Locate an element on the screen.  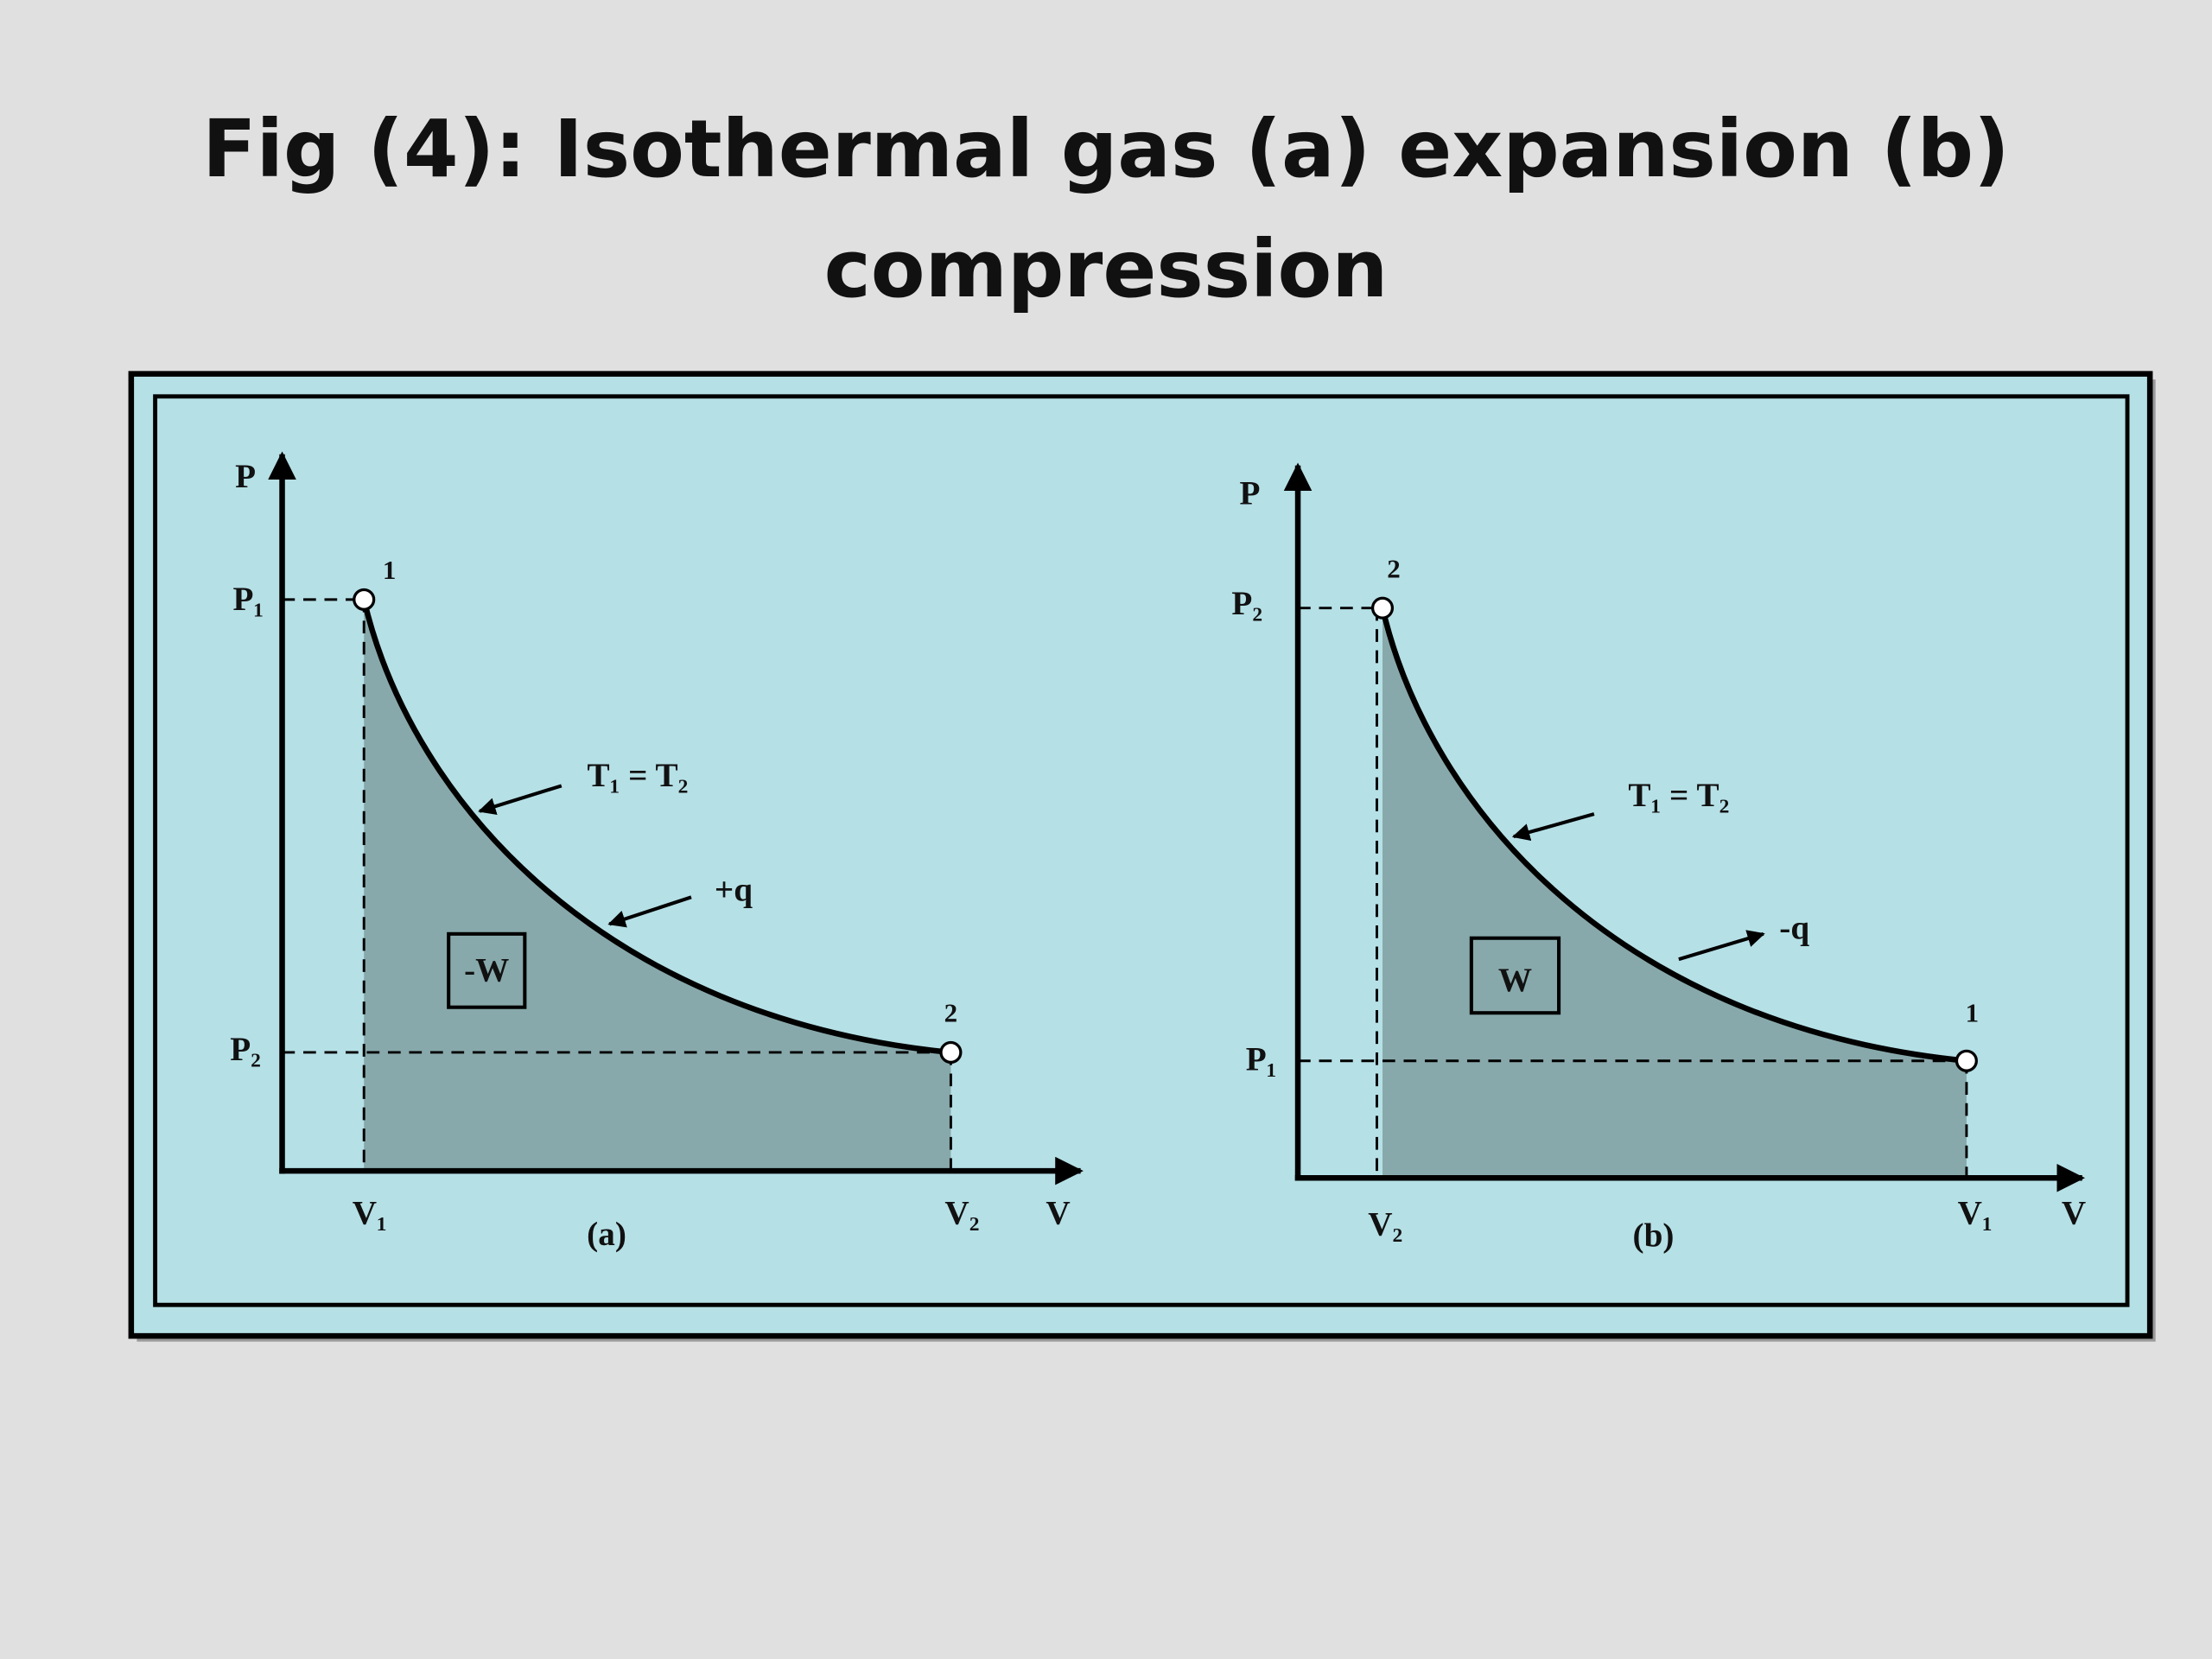
work-label: W is located at coordinates (1515, 980).